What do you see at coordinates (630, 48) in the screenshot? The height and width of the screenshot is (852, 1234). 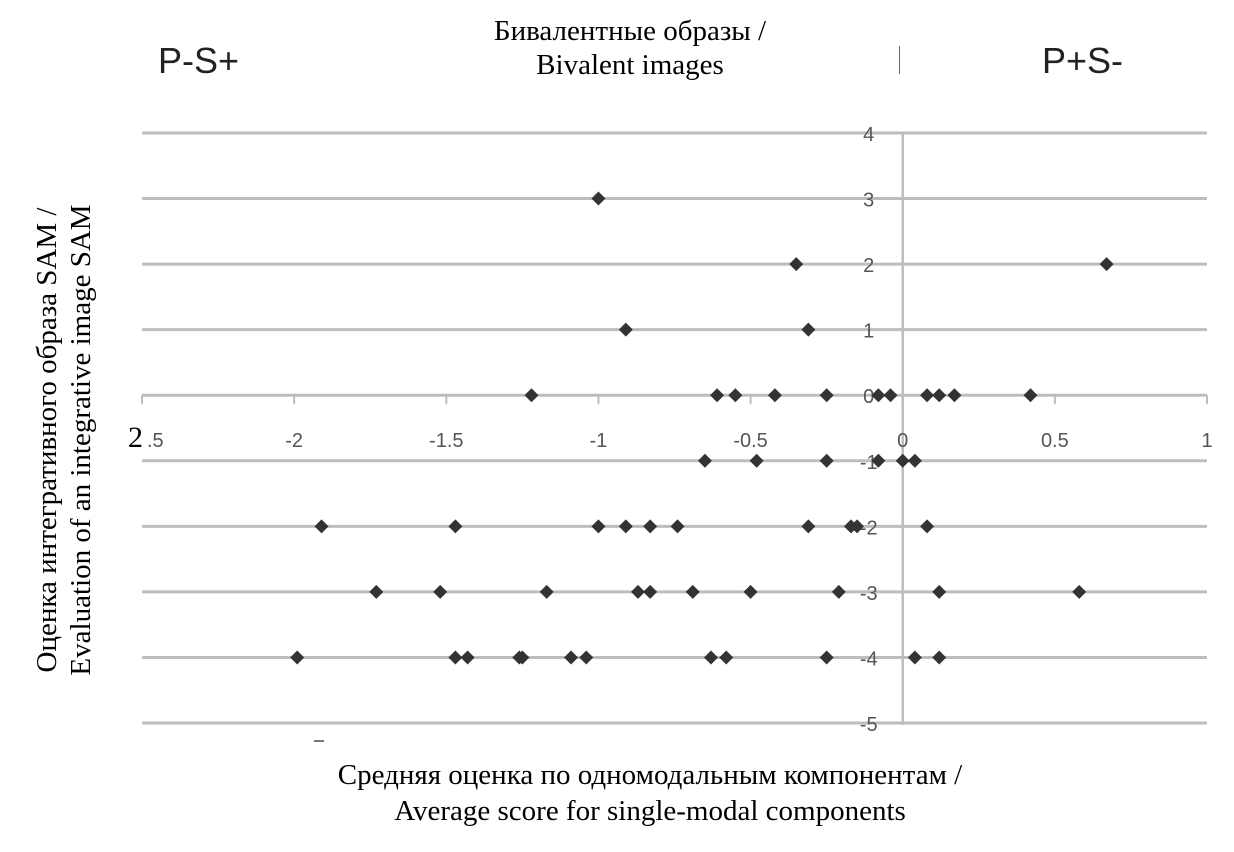 I see `chart-title: Бивалентные образы / Bivalent images` at bounding box center [630, 48].